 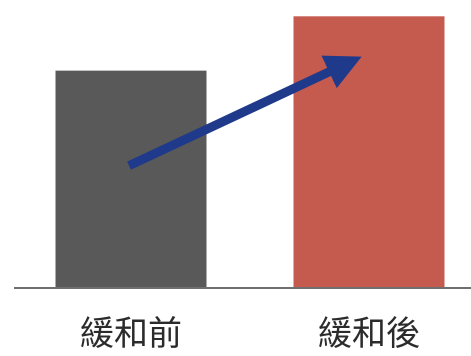 I want to click on x-tick-label: 緩和後, so click(x=369, y=334).